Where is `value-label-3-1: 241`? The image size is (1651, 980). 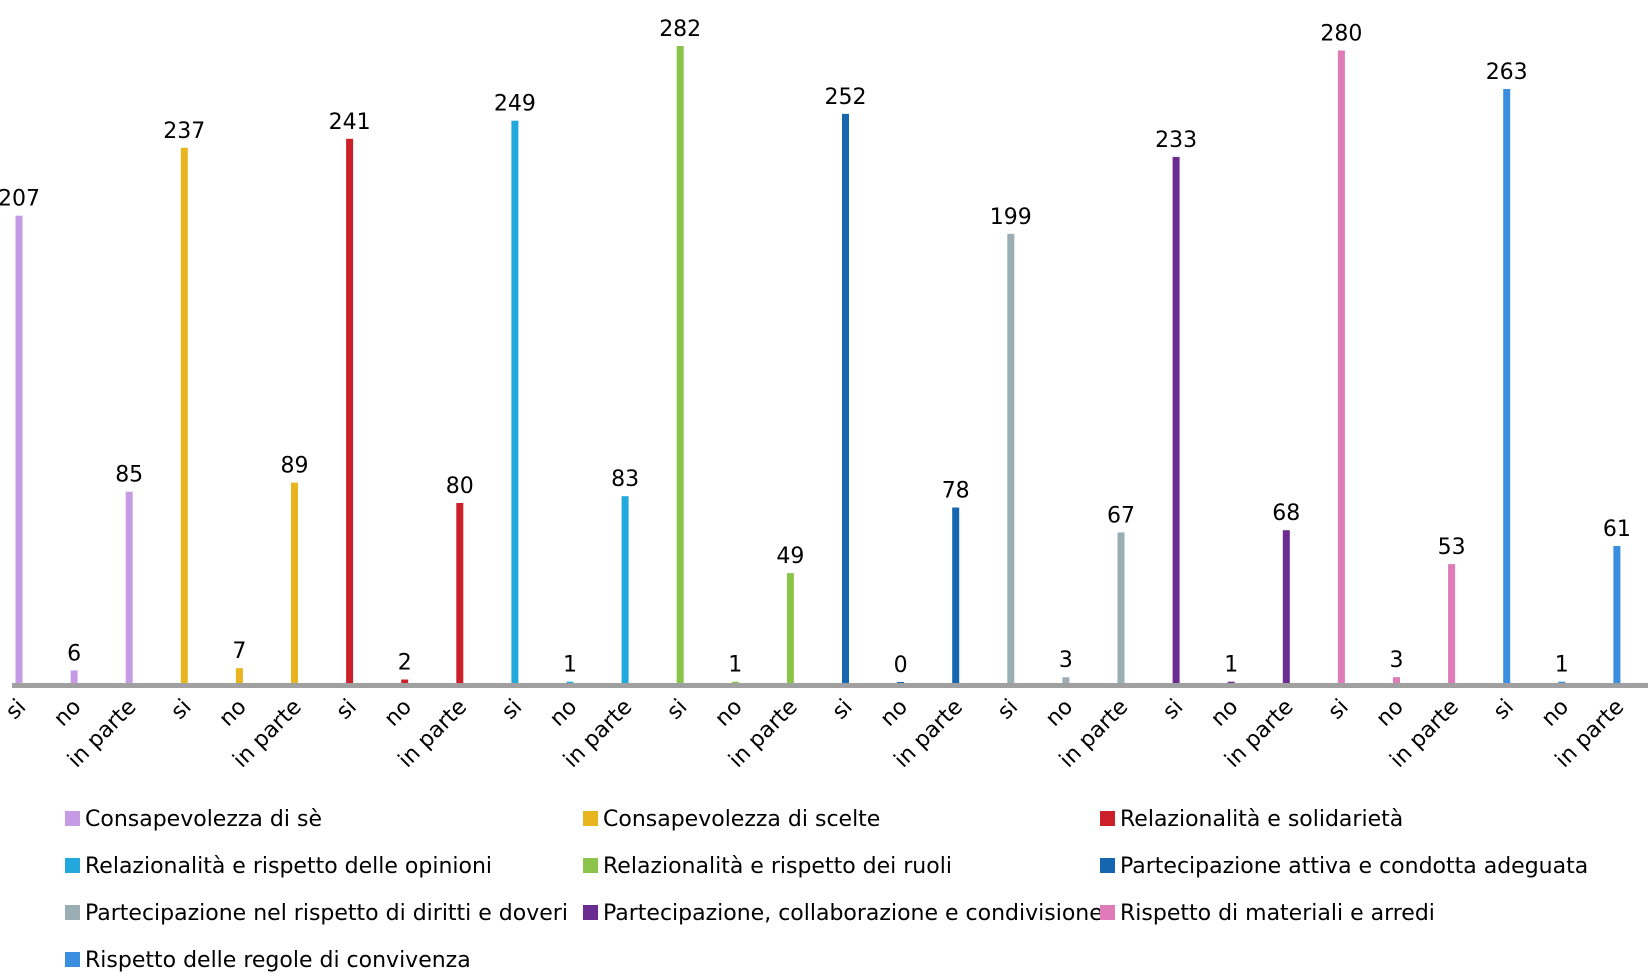
value-label-3-1: 241 is located at coordinates (350, 122).